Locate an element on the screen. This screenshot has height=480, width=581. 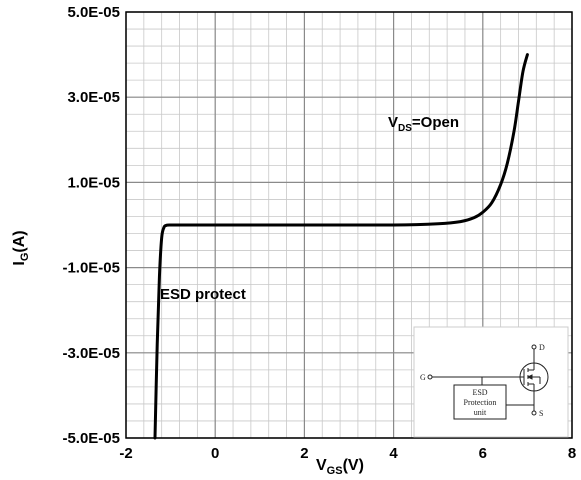
y-axis-label: IG(A) is located at coordinates (21, 247).